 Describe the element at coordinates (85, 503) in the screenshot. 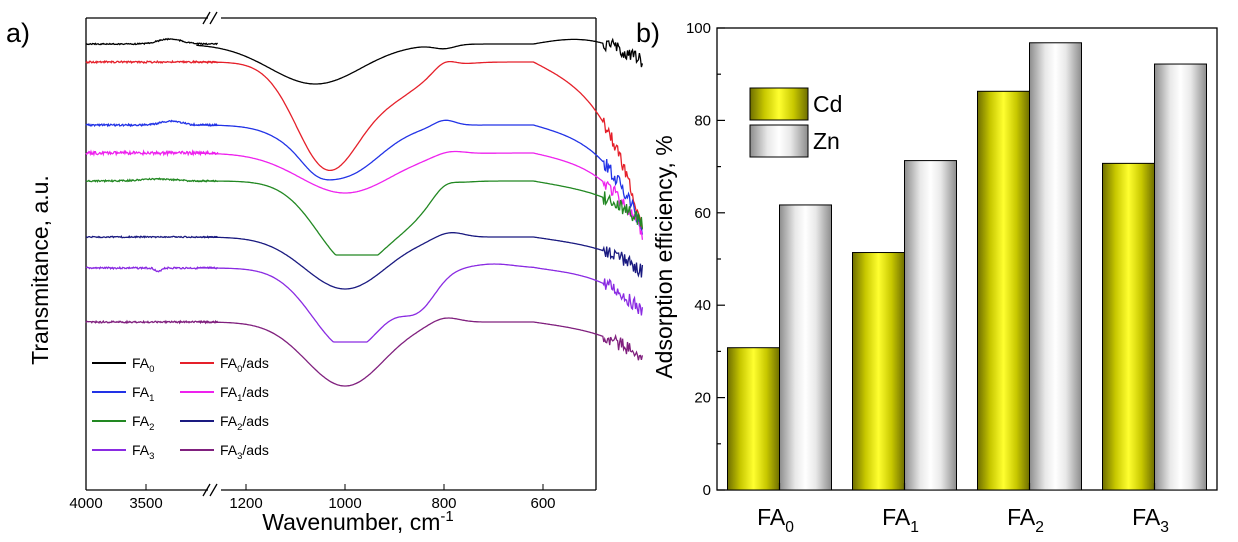

I see `x-tick-label-4000: 4000` at that location.